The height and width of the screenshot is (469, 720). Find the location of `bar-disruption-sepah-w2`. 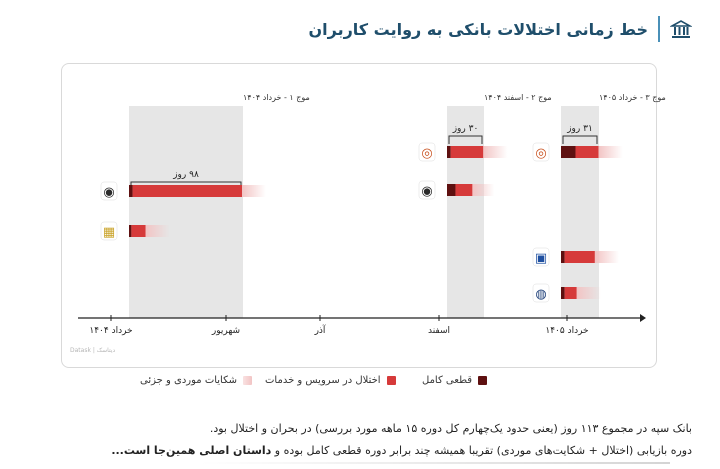

bar-disruption-sepah-w2 is located at coordinates (464, 190).